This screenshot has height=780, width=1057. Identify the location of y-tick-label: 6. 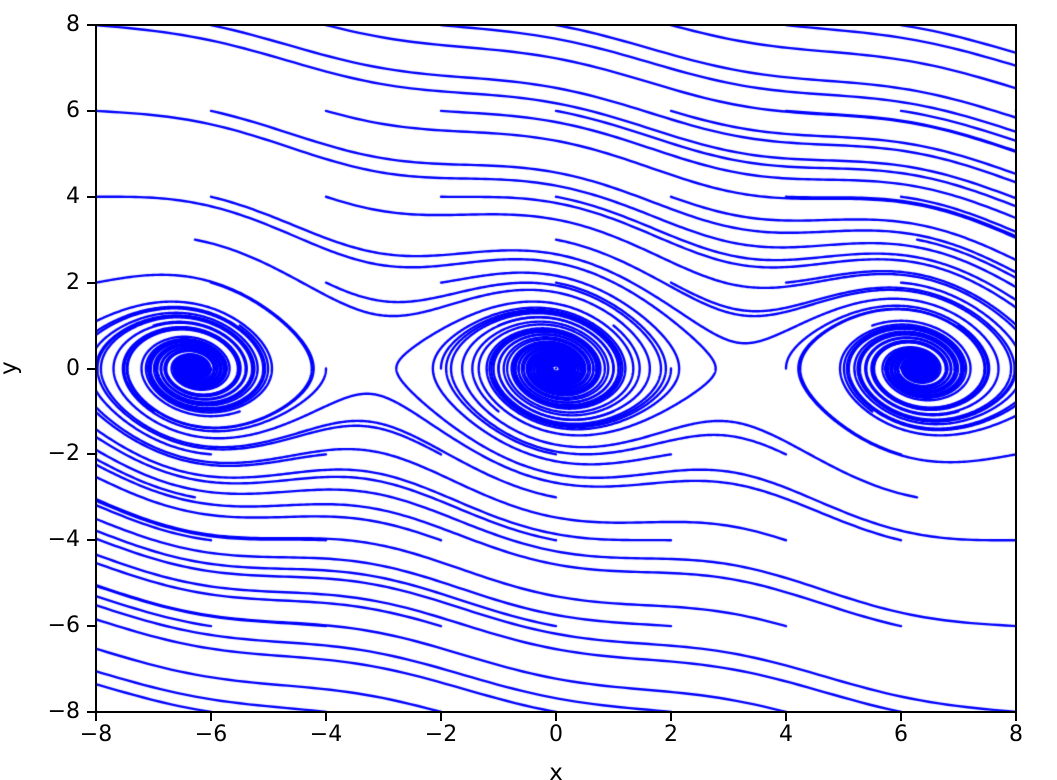
(73, 110).